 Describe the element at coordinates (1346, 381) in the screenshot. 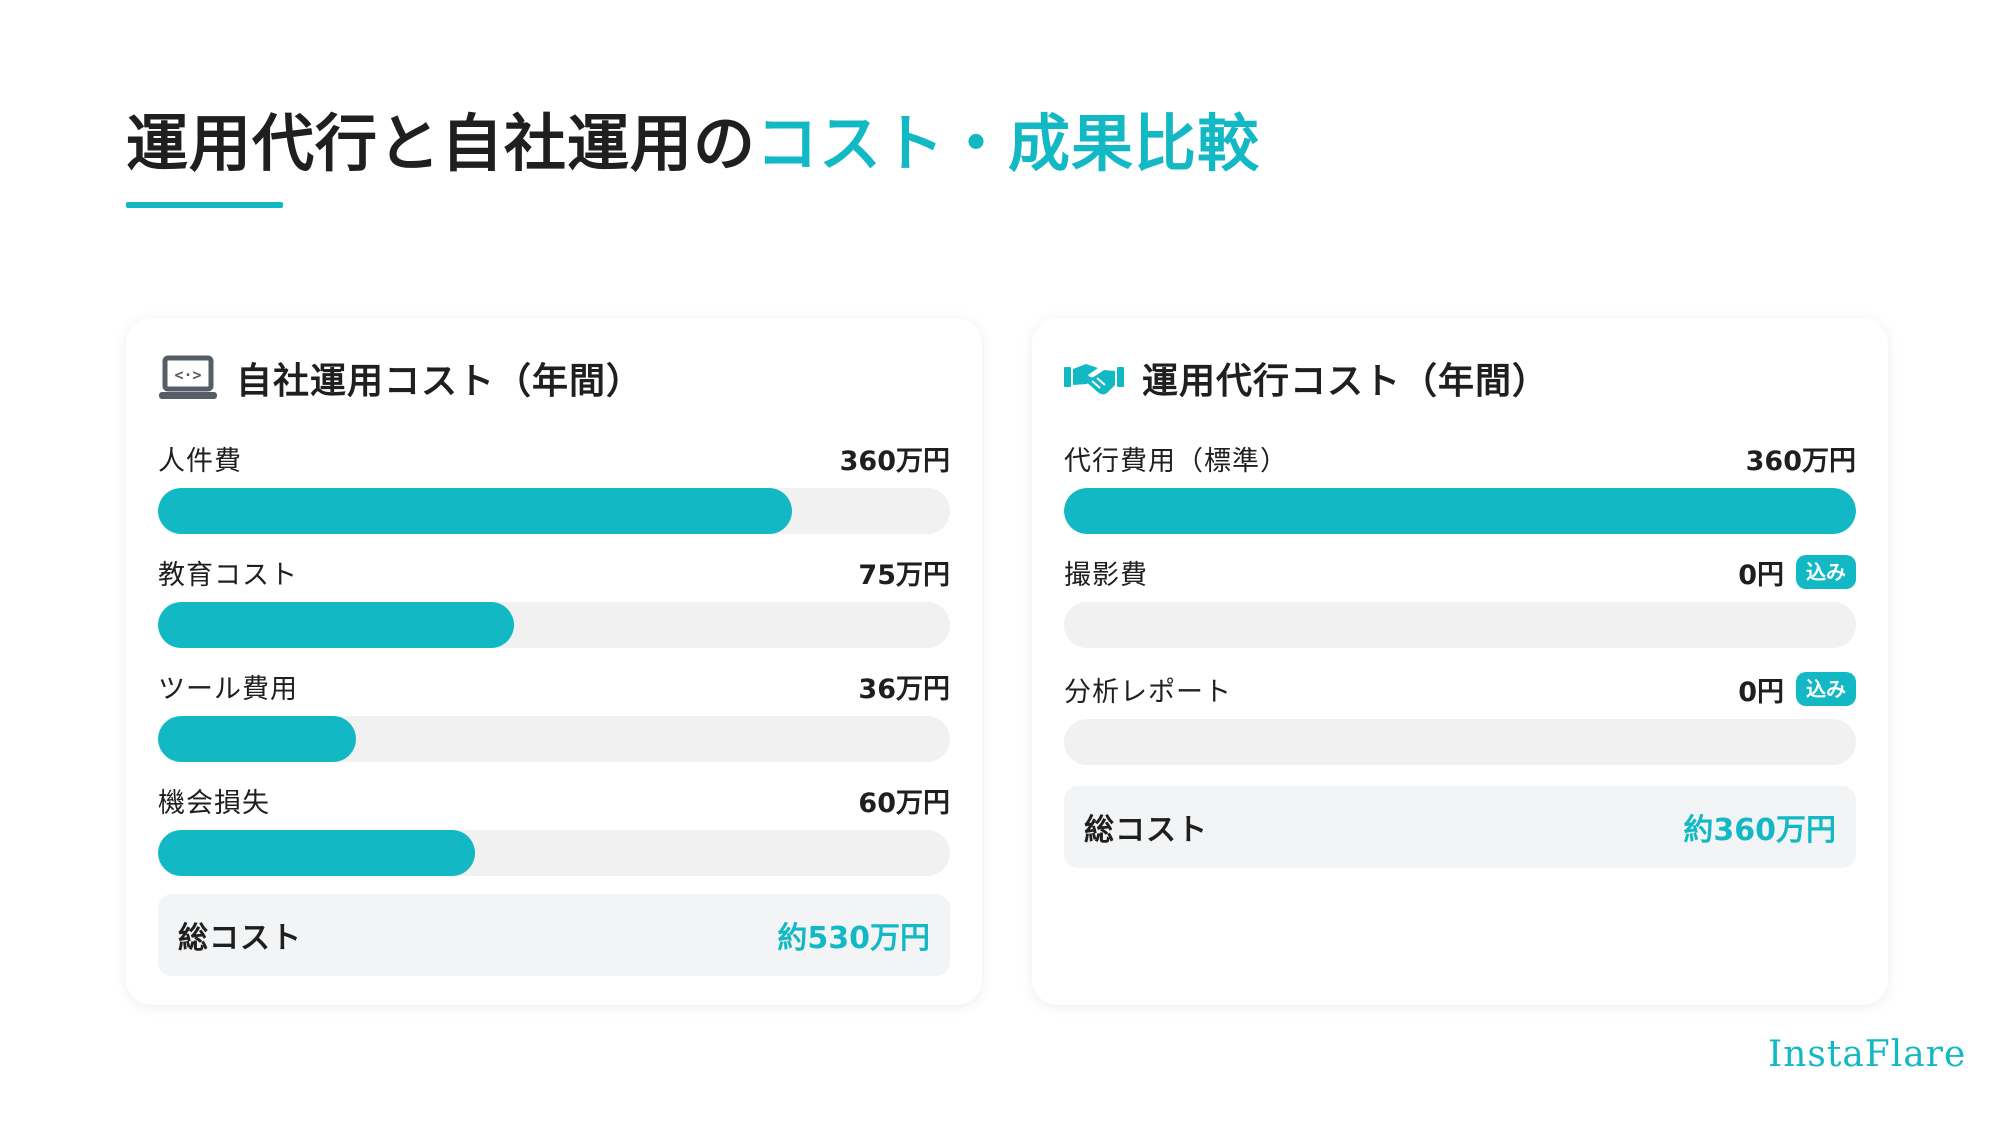

I see `card-title: 運用代行コスト（年間）` at that location.